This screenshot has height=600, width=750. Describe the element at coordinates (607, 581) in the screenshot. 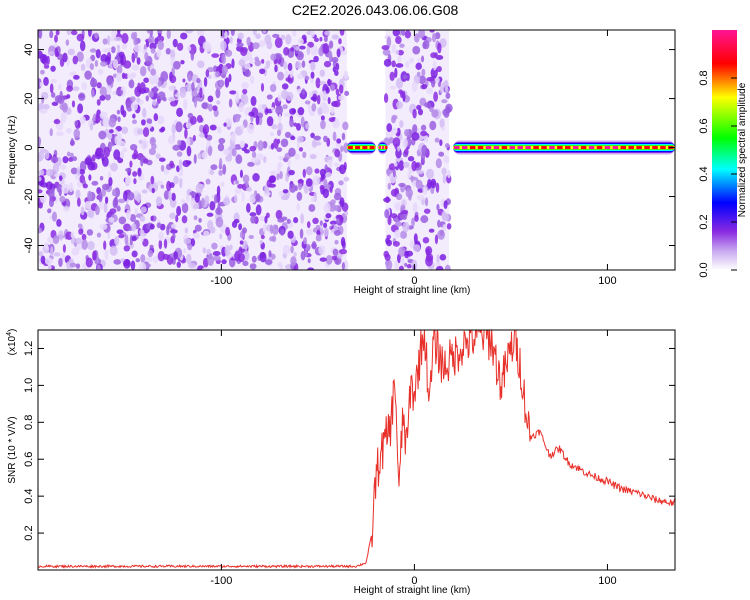

I see `x-tick-label: 100` at that location.